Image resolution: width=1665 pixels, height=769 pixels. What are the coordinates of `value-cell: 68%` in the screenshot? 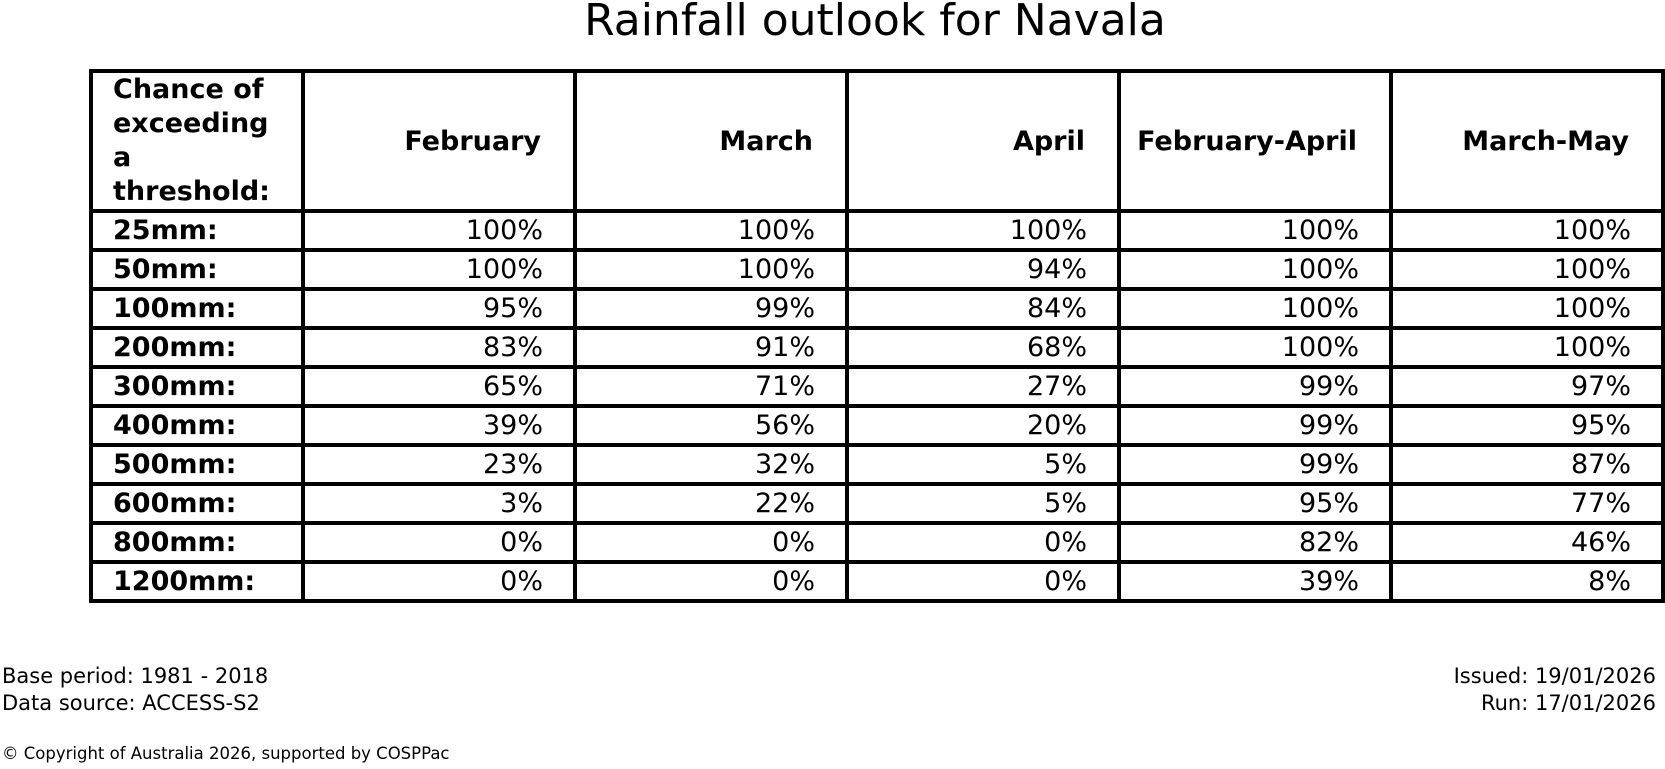 It's located at (983, 348).